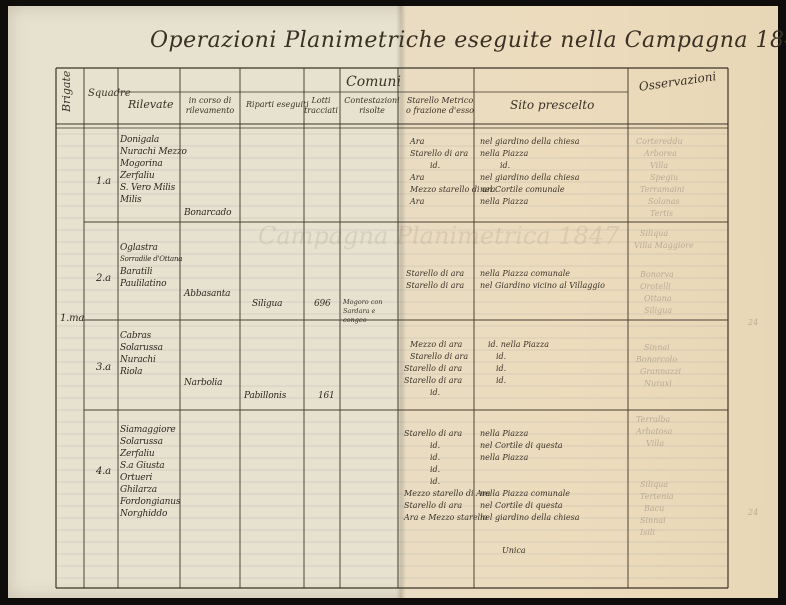  Describe the element at coordinates (436, 344) in the screenshot. I see `starello-item: Mezzo di ara` at that location.